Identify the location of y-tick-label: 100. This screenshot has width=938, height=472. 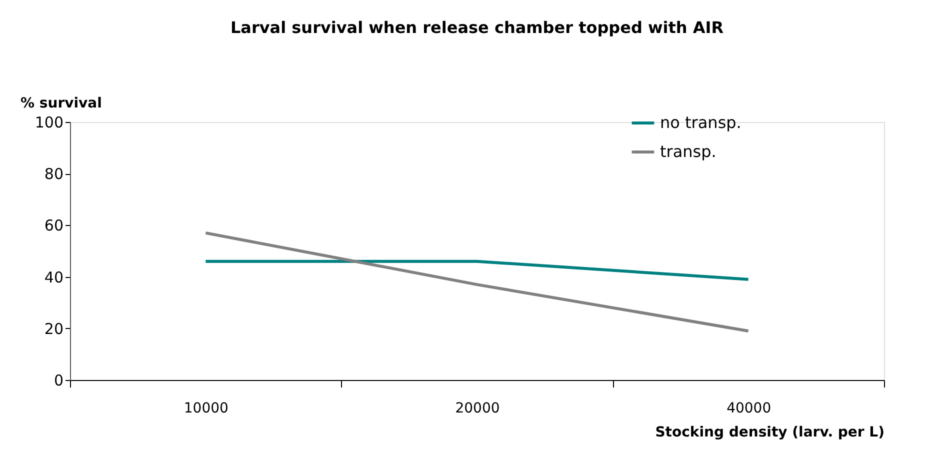
(49, 123).